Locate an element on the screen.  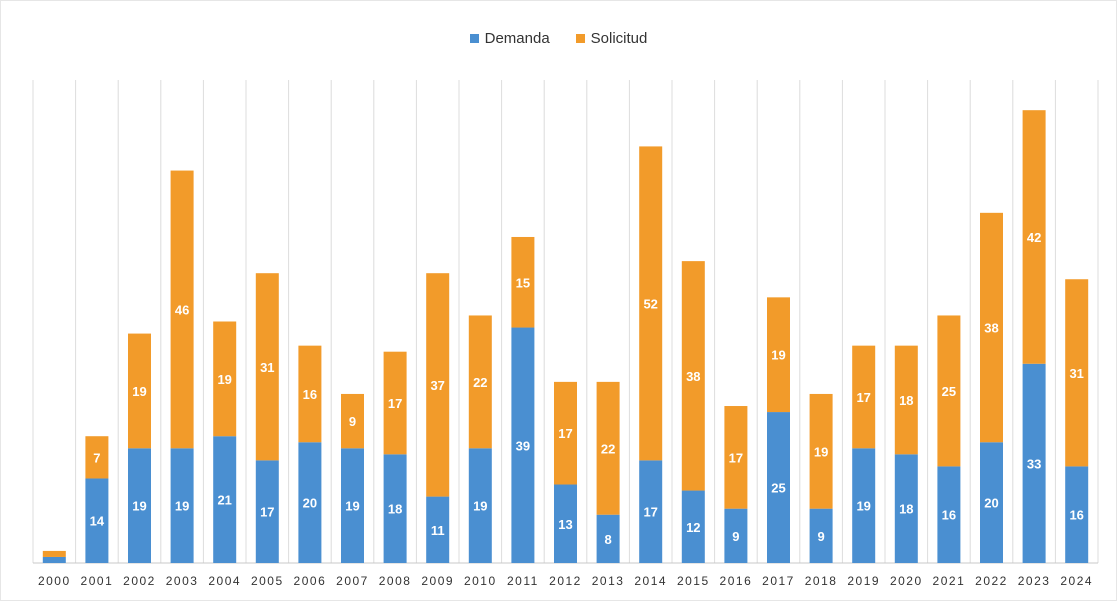
bar-solicitud-2021 is located at coordinates (949, 391).